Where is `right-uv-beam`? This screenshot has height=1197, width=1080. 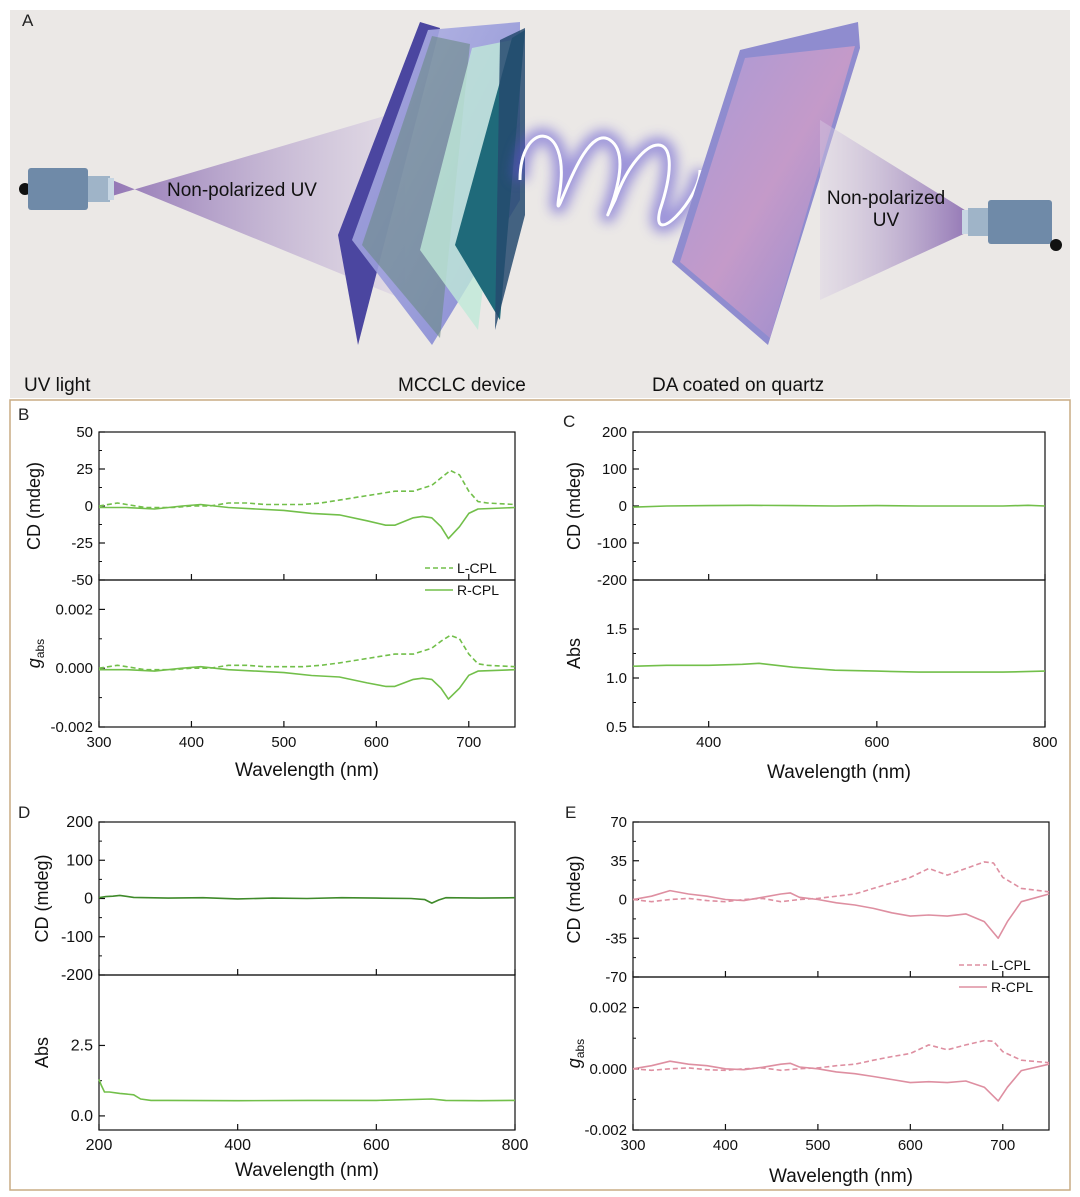 right-uv-beam is located at coordinates (894, 210).